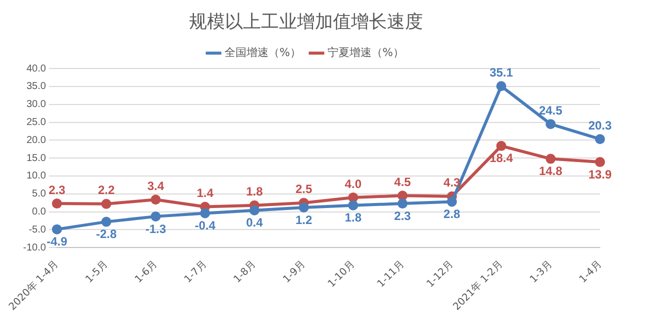 The height and width of the screenshot is (324, 648). What do you see at coordinates (541, 272) in the screenshot?
I see `x-tick-label: 1-3月` at bounding box center [541, 272].